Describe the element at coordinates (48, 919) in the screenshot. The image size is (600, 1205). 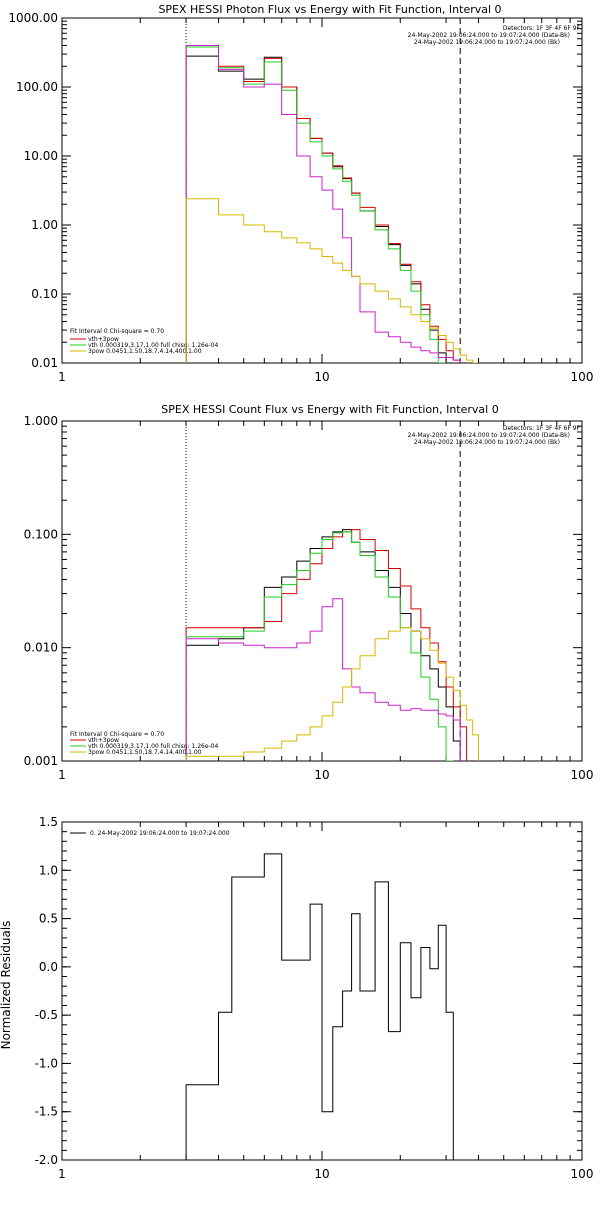
I see `y-tick-label: 0.5` at that location.